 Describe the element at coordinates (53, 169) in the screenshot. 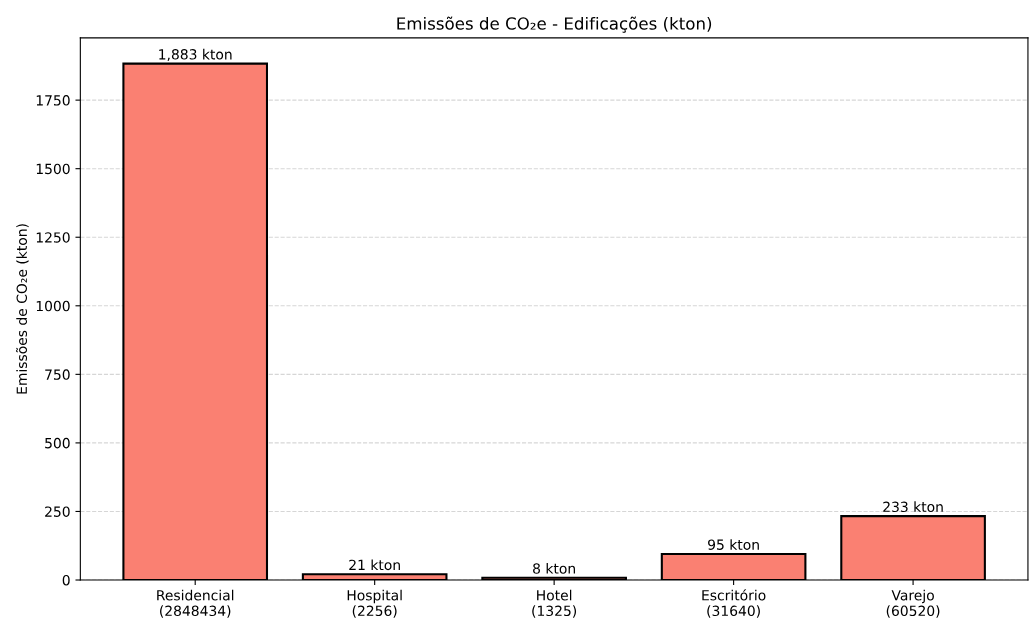

I see `y-tick-label: 1500` at that location.